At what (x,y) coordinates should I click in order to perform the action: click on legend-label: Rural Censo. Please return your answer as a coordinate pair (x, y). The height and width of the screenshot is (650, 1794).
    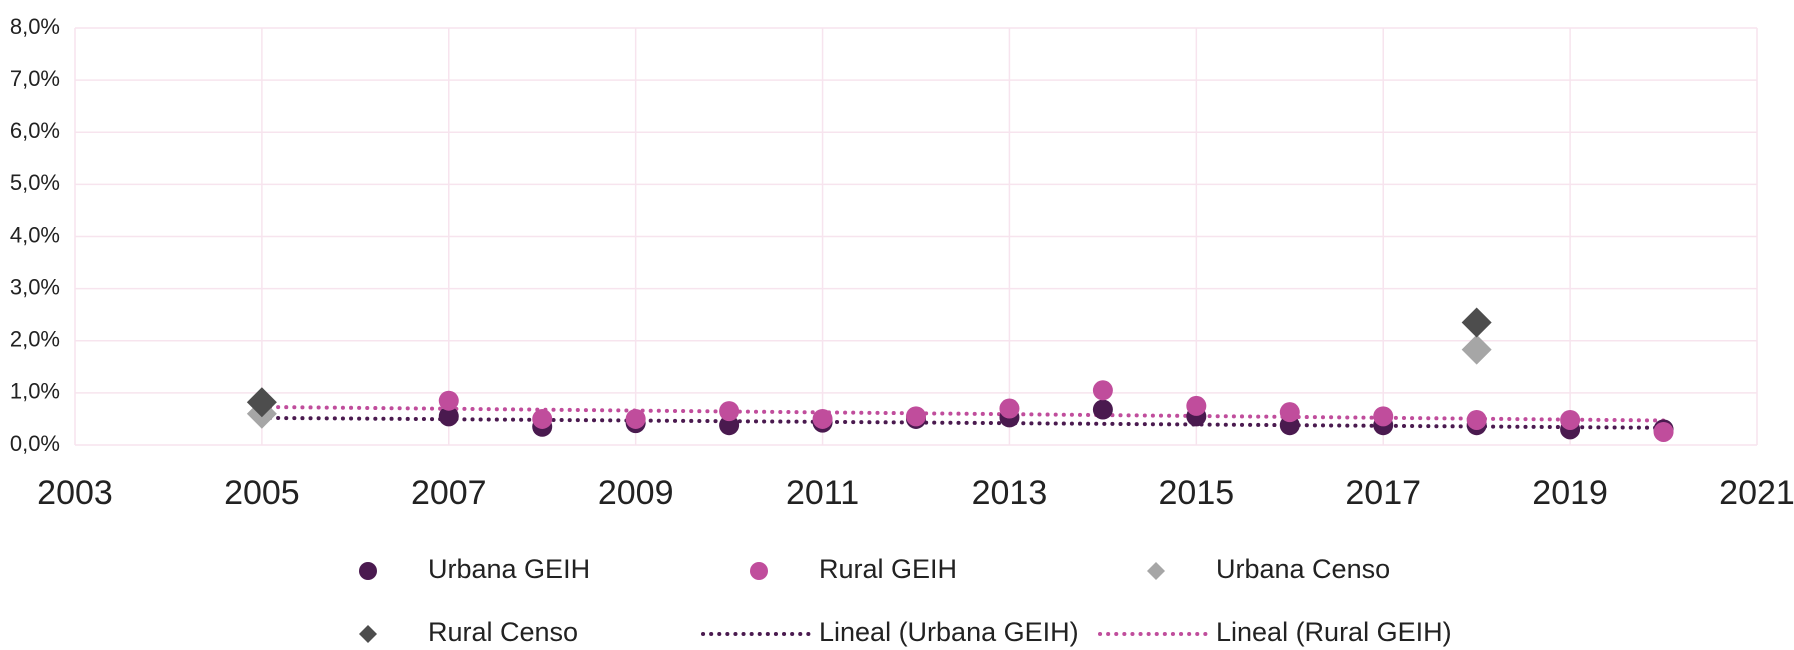
    Looking at the image, I should click on (503, 632).